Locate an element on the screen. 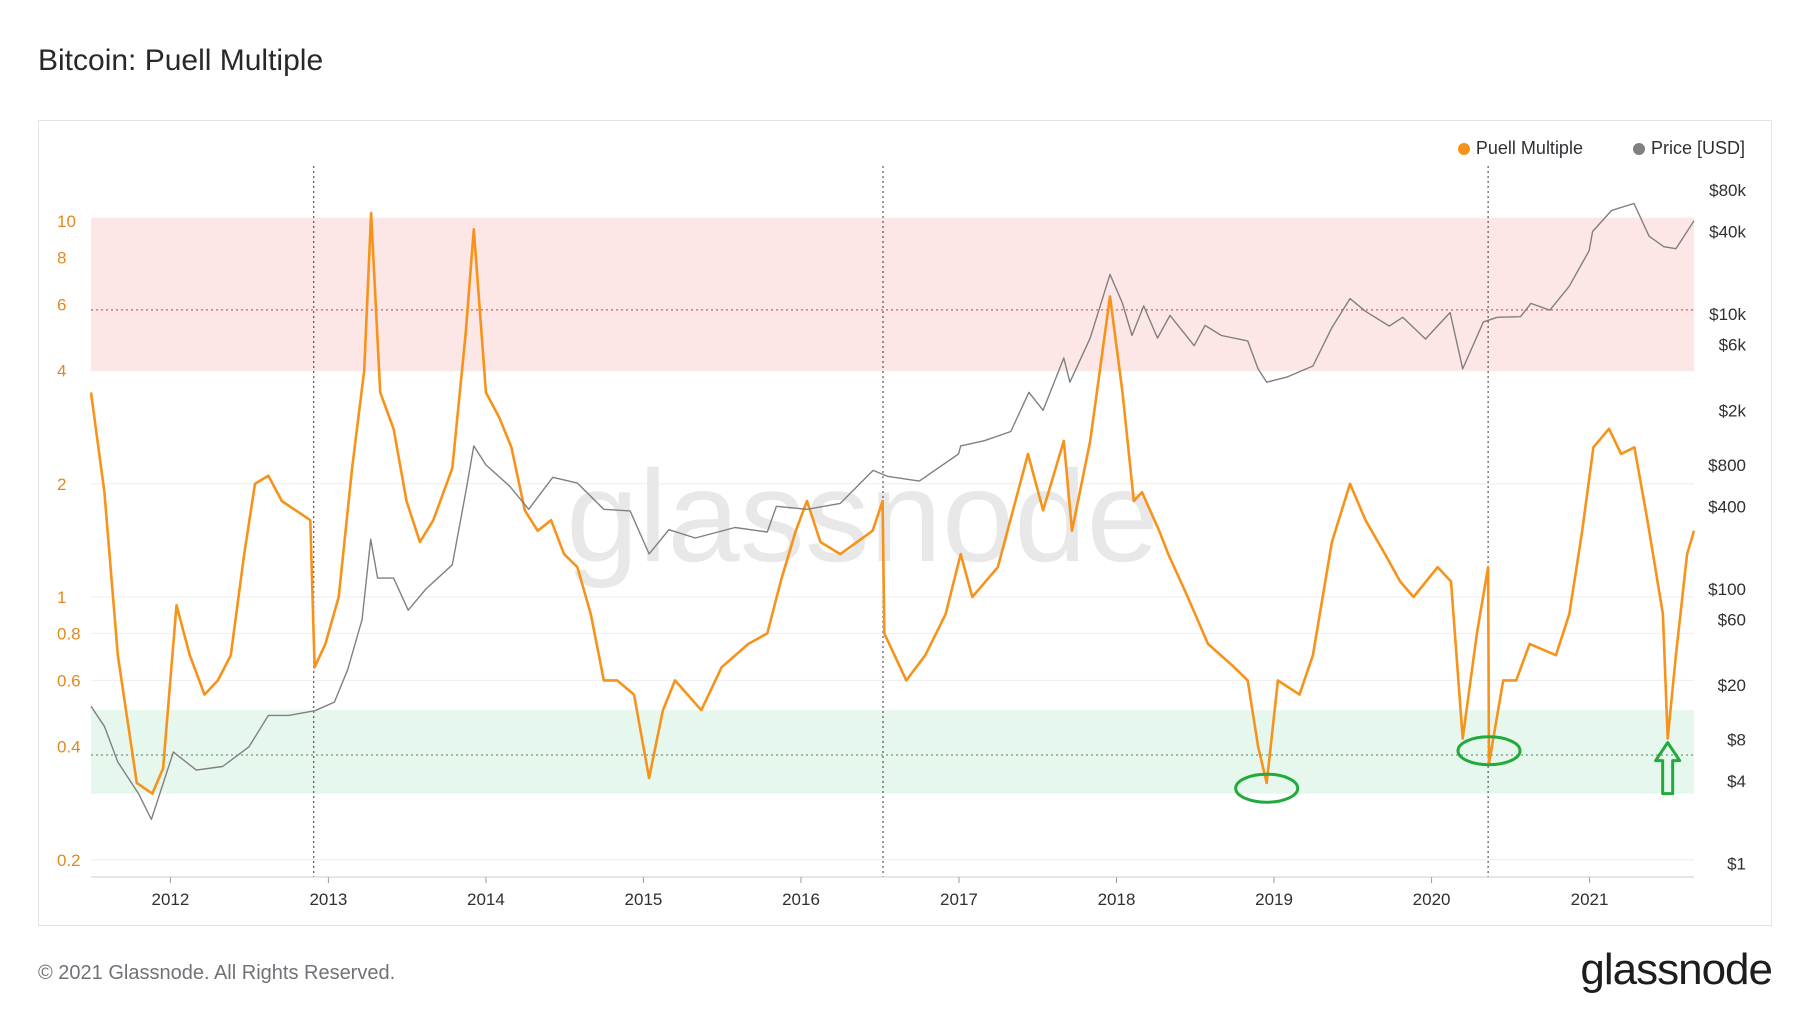  left-tick-label-2: 0.6 is located at coordinates (69, 680).